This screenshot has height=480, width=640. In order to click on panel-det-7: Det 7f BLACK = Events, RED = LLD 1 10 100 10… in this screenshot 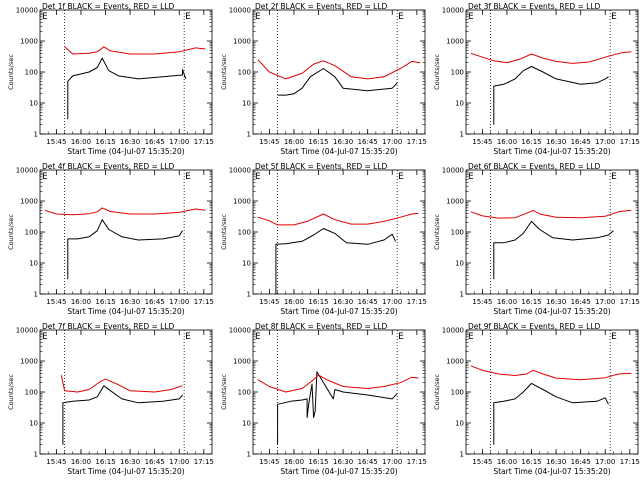, I will do `click(110, 399)`.